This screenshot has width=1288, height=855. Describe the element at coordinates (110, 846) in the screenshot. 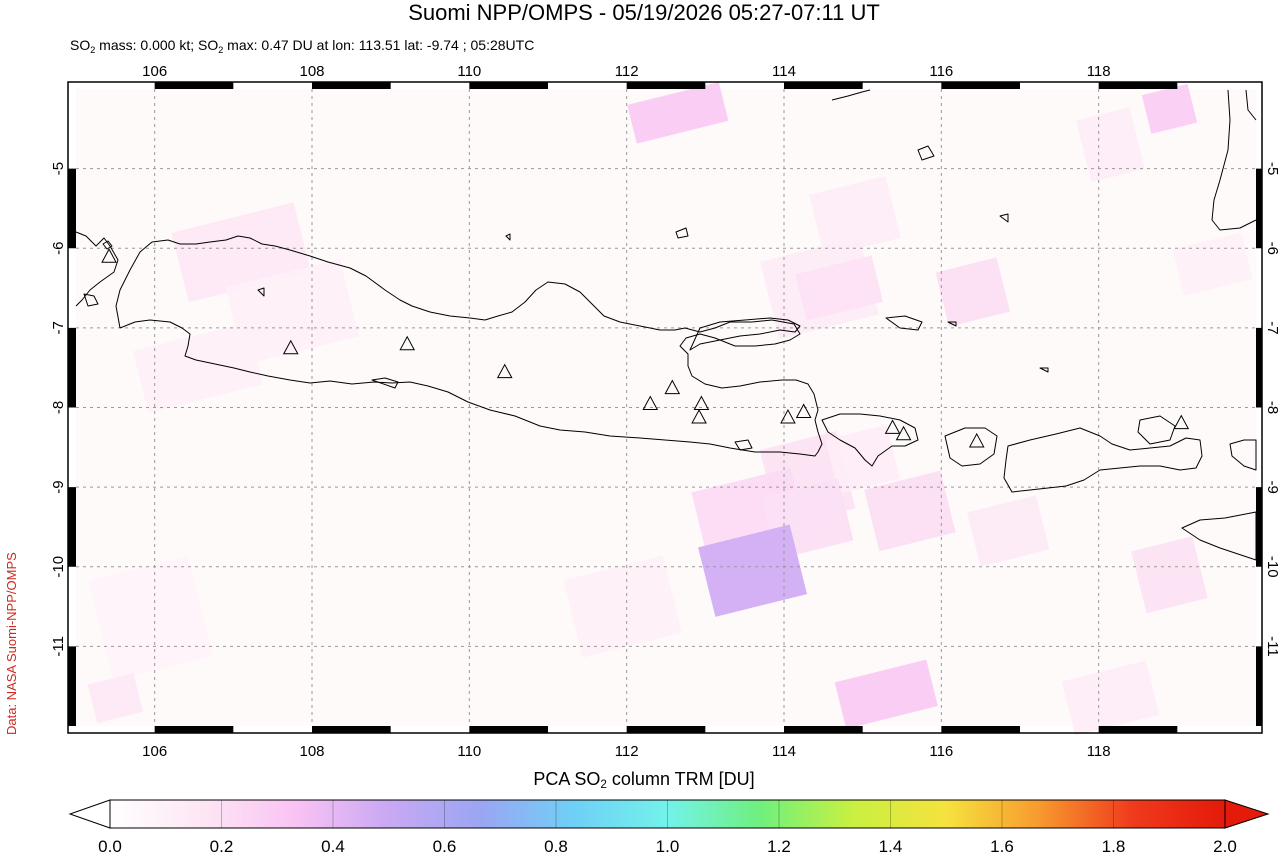

I see `colorbar-tick-label: 0.0` at that location.